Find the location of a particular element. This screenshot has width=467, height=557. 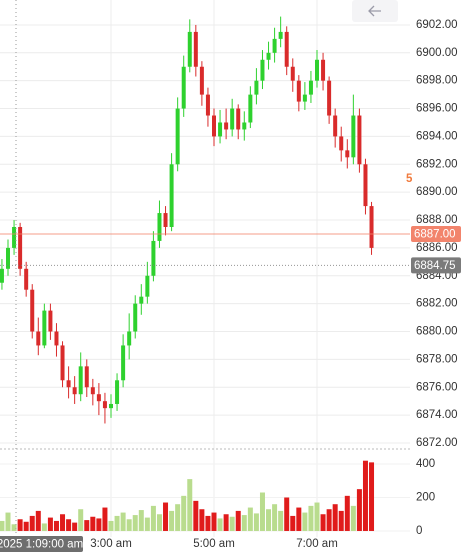

y-tick-label: 6872.00 is located at coordinates (437, 443).